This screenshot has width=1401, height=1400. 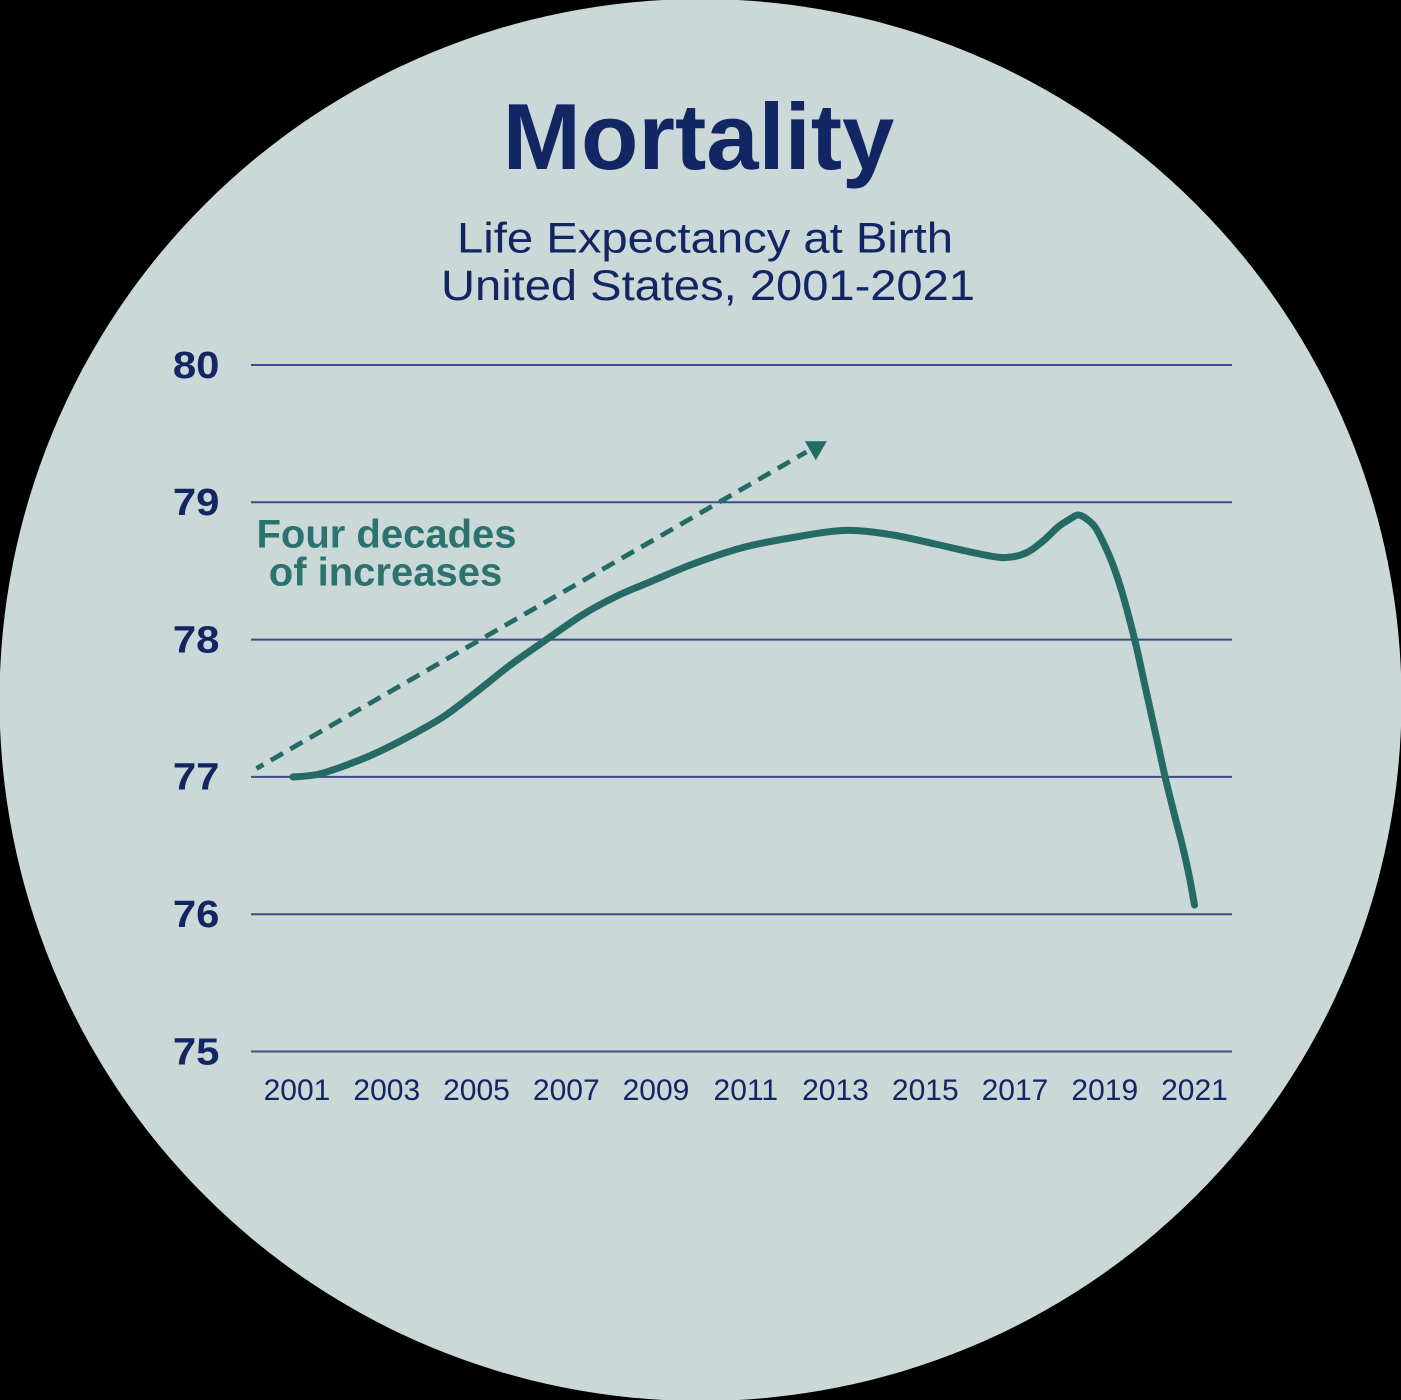 What do you see at coordinates (708, 286) in the screenshot?
I see `svg-text: United States, 2001-2021` at bounding box center [708, 286].